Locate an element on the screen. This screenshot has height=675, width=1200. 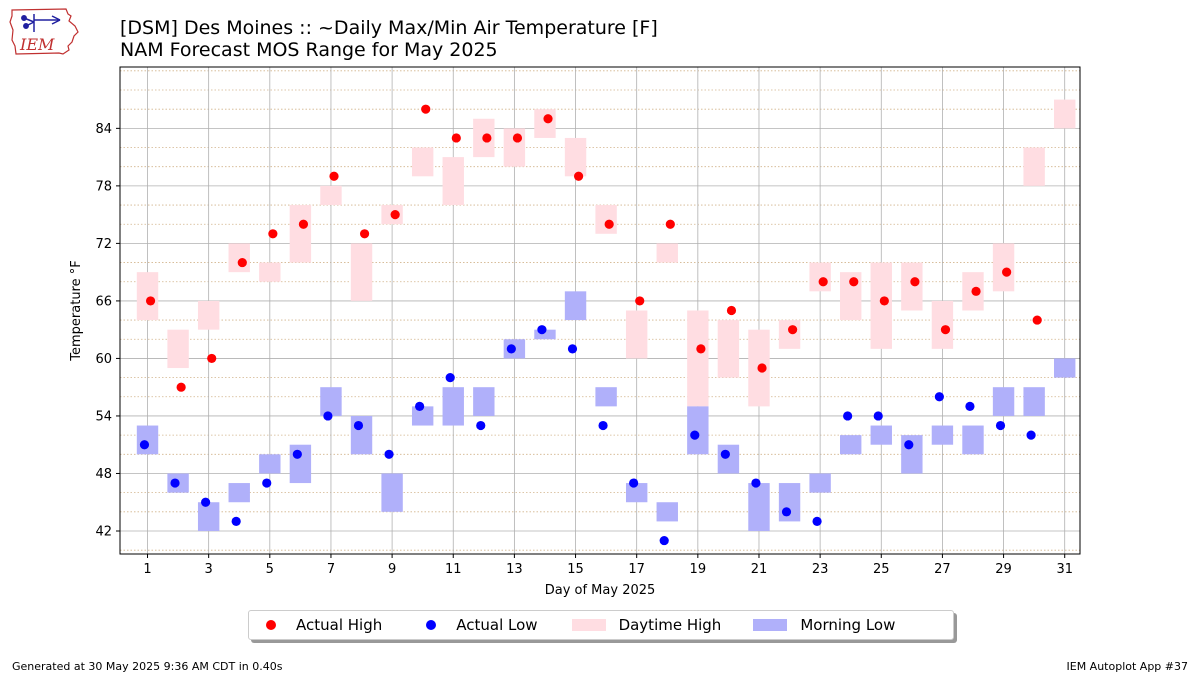
blue-dot-icon is located at coordinates (431, 625).